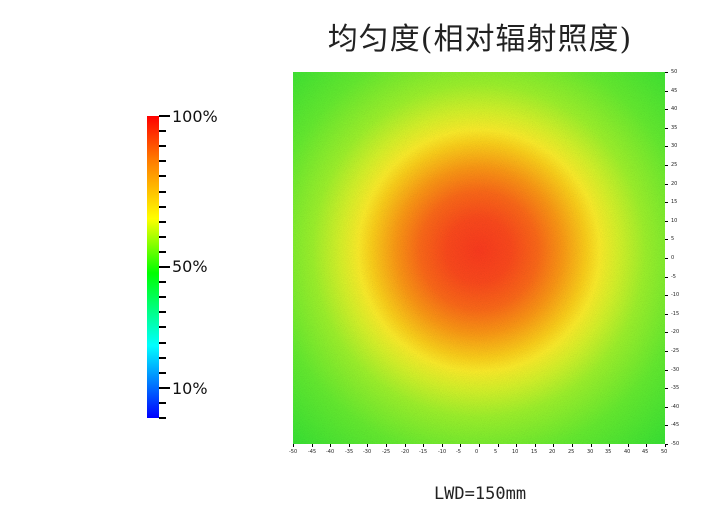 The height and width of the screenshot is (517, 706). What do you see at coordinates (423, 452) in the screenshot?
I see `x-tick-label: -15` at bounding box center [423, 452].